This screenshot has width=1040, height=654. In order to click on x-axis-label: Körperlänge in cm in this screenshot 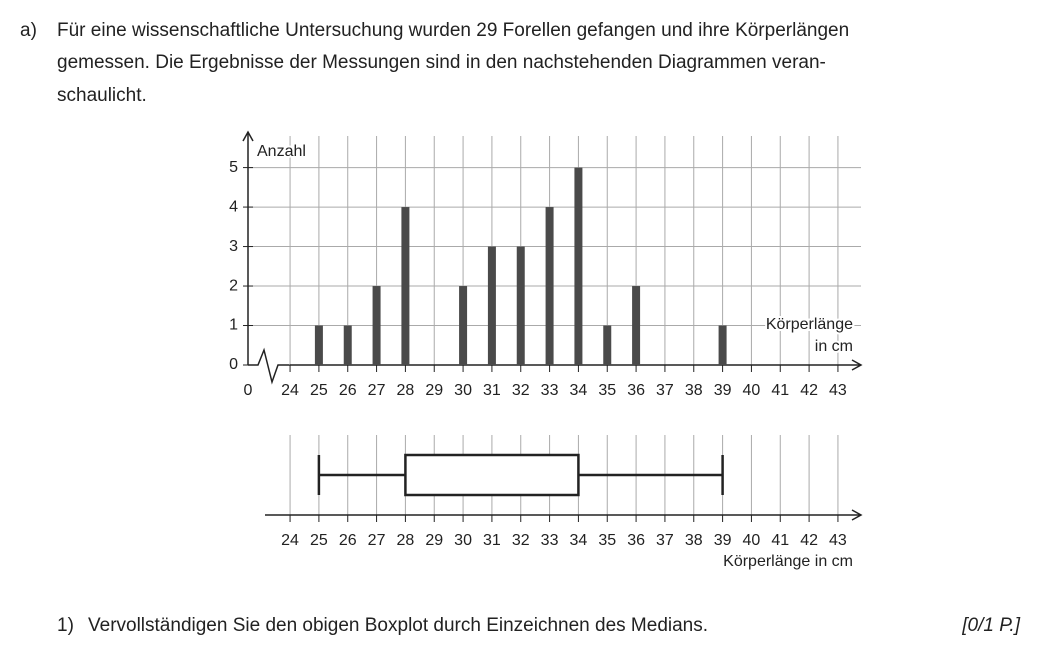, I will do `click(788, 561)`.